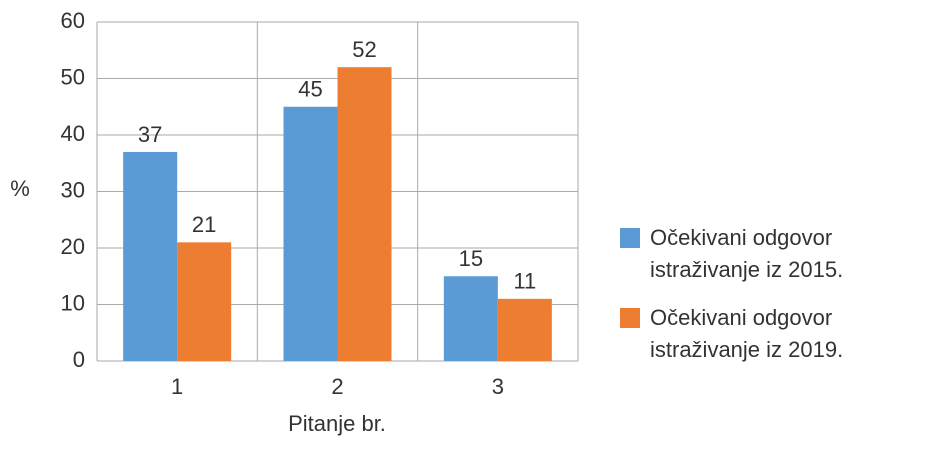  I want to click on legend-item: Očekivani odgovor istraživanje iz 2015., so click(770, 254).